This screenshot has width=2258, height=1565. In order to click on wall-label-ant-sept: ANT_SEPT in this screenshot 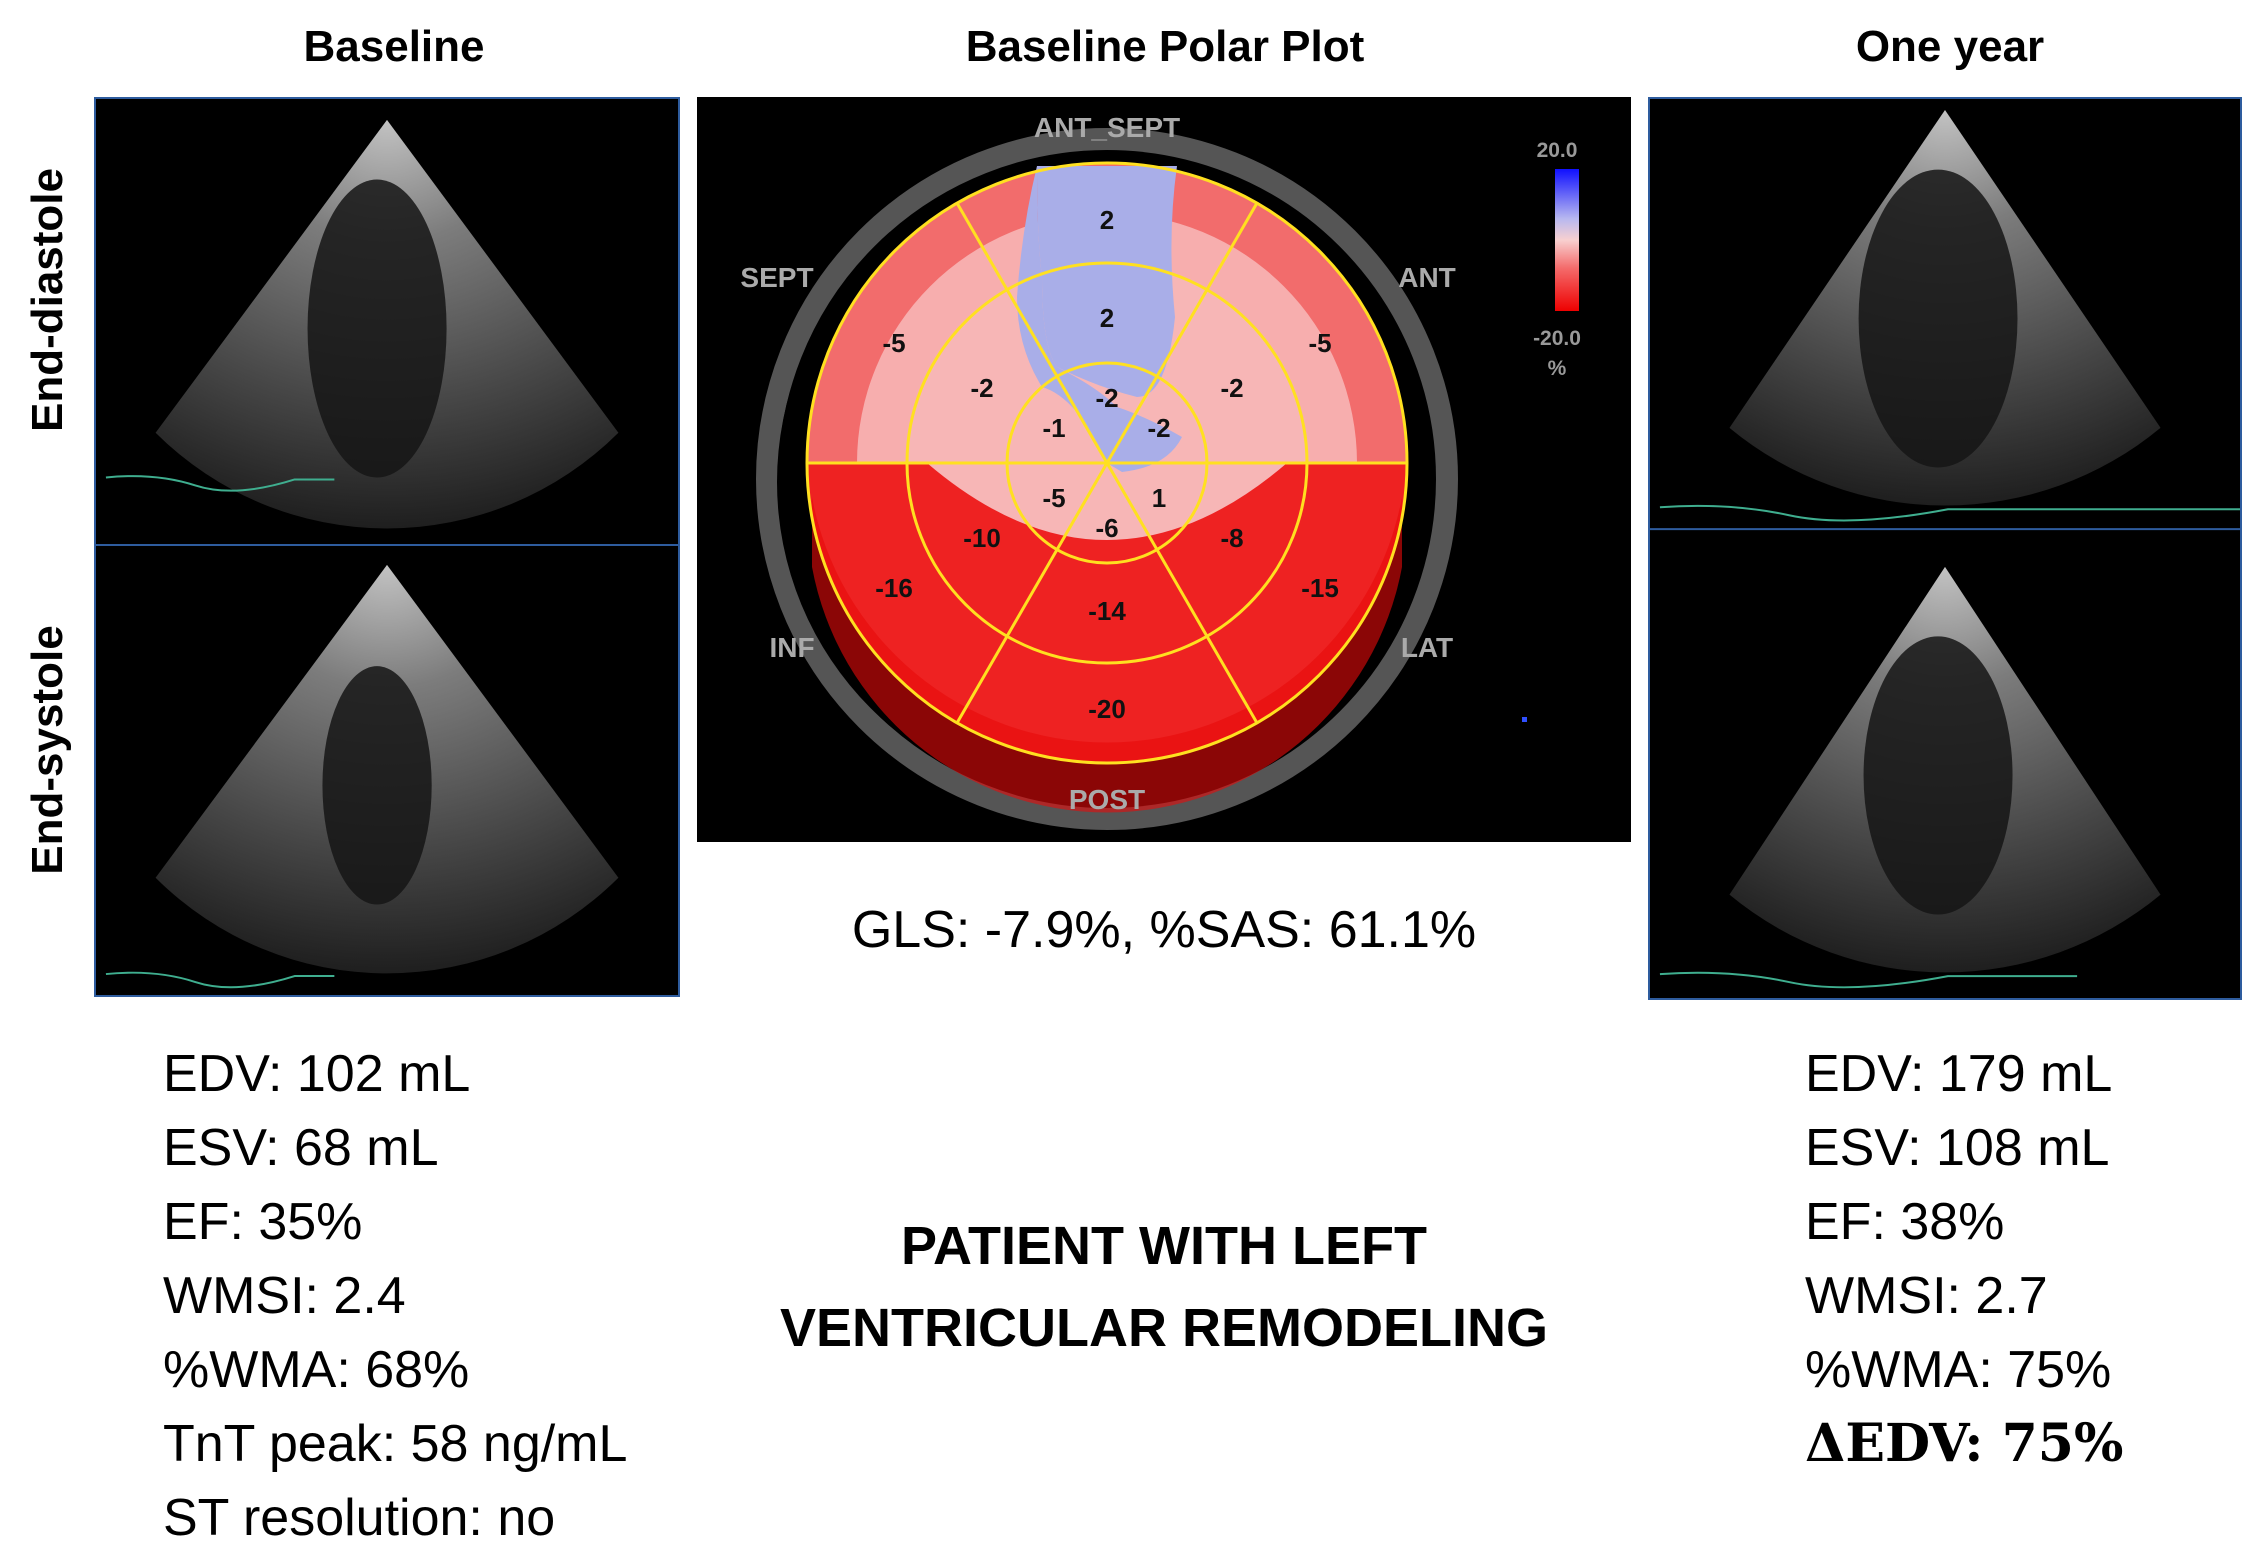, I will do `click(1107, 127)`.